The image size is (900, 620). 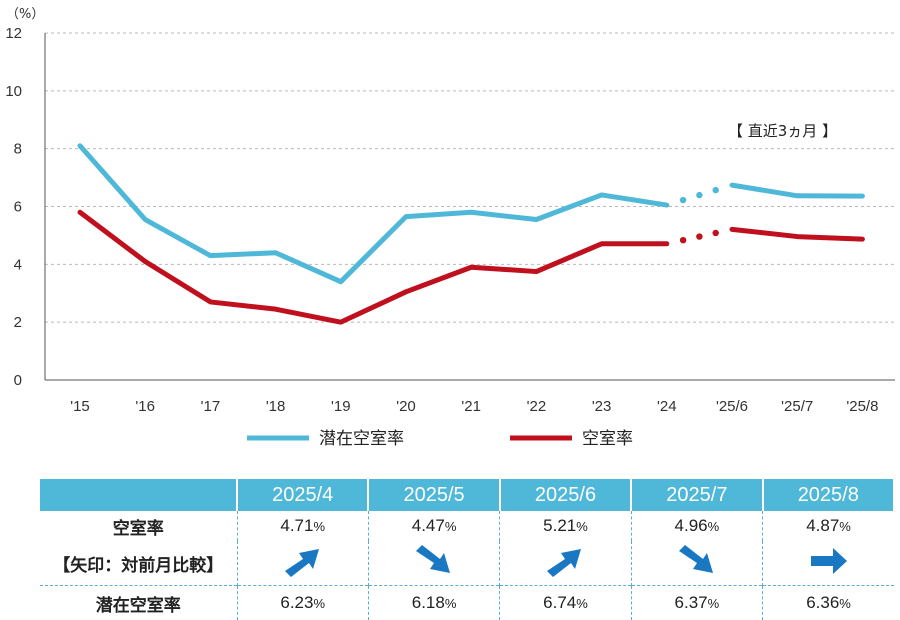 I want to click on latent-vacancy-cell: 6.74%, so click(x=565, y=603).